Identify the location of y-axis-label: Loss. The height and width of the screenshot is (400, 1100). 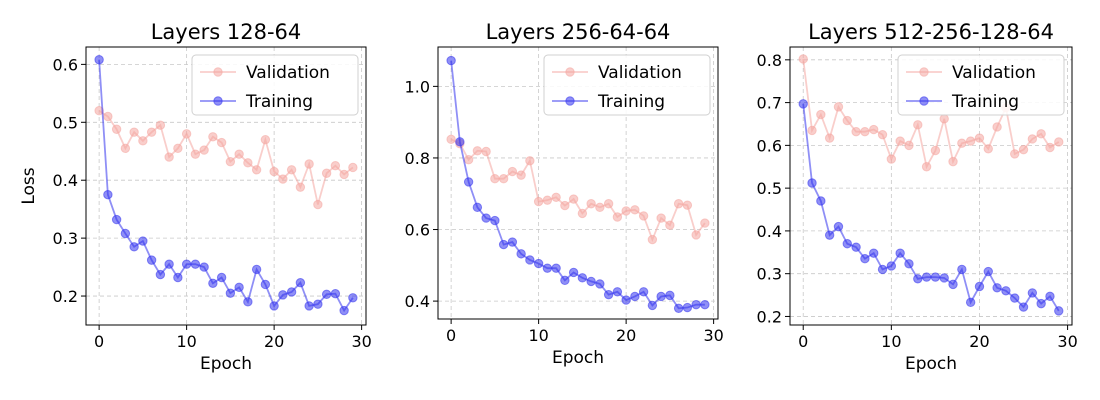
(29, 185).